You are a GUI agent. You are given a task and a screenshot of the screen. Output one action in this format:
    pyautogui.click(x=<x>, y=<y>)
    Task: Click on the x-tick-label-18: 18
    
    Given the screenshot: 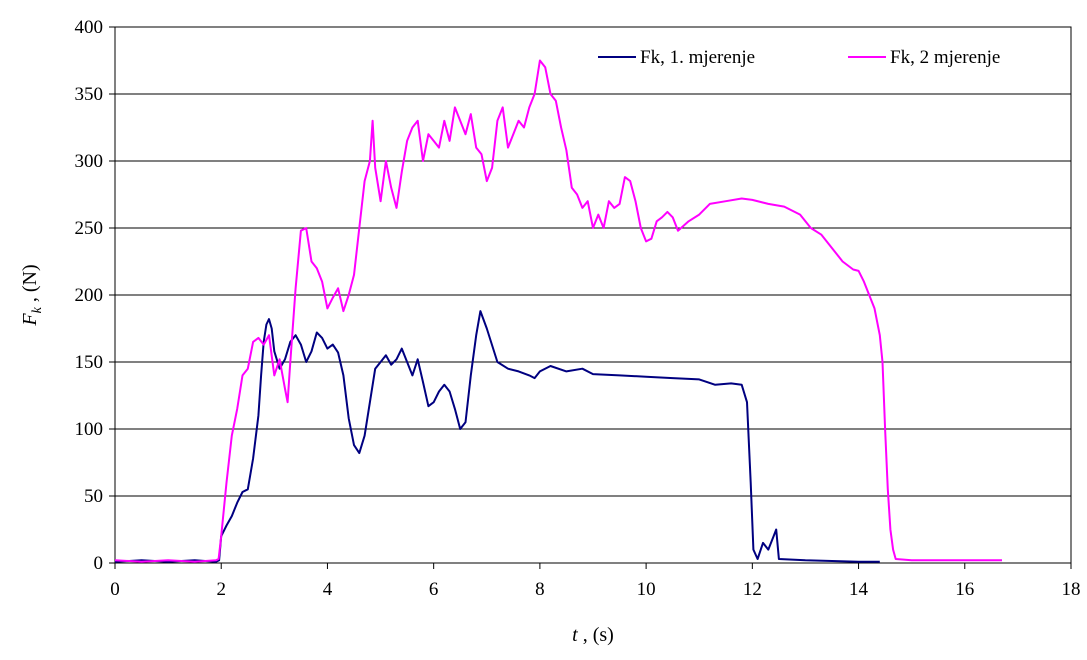 What is the action you would take?
    pyautogui.click(x=1071, y=589)
    